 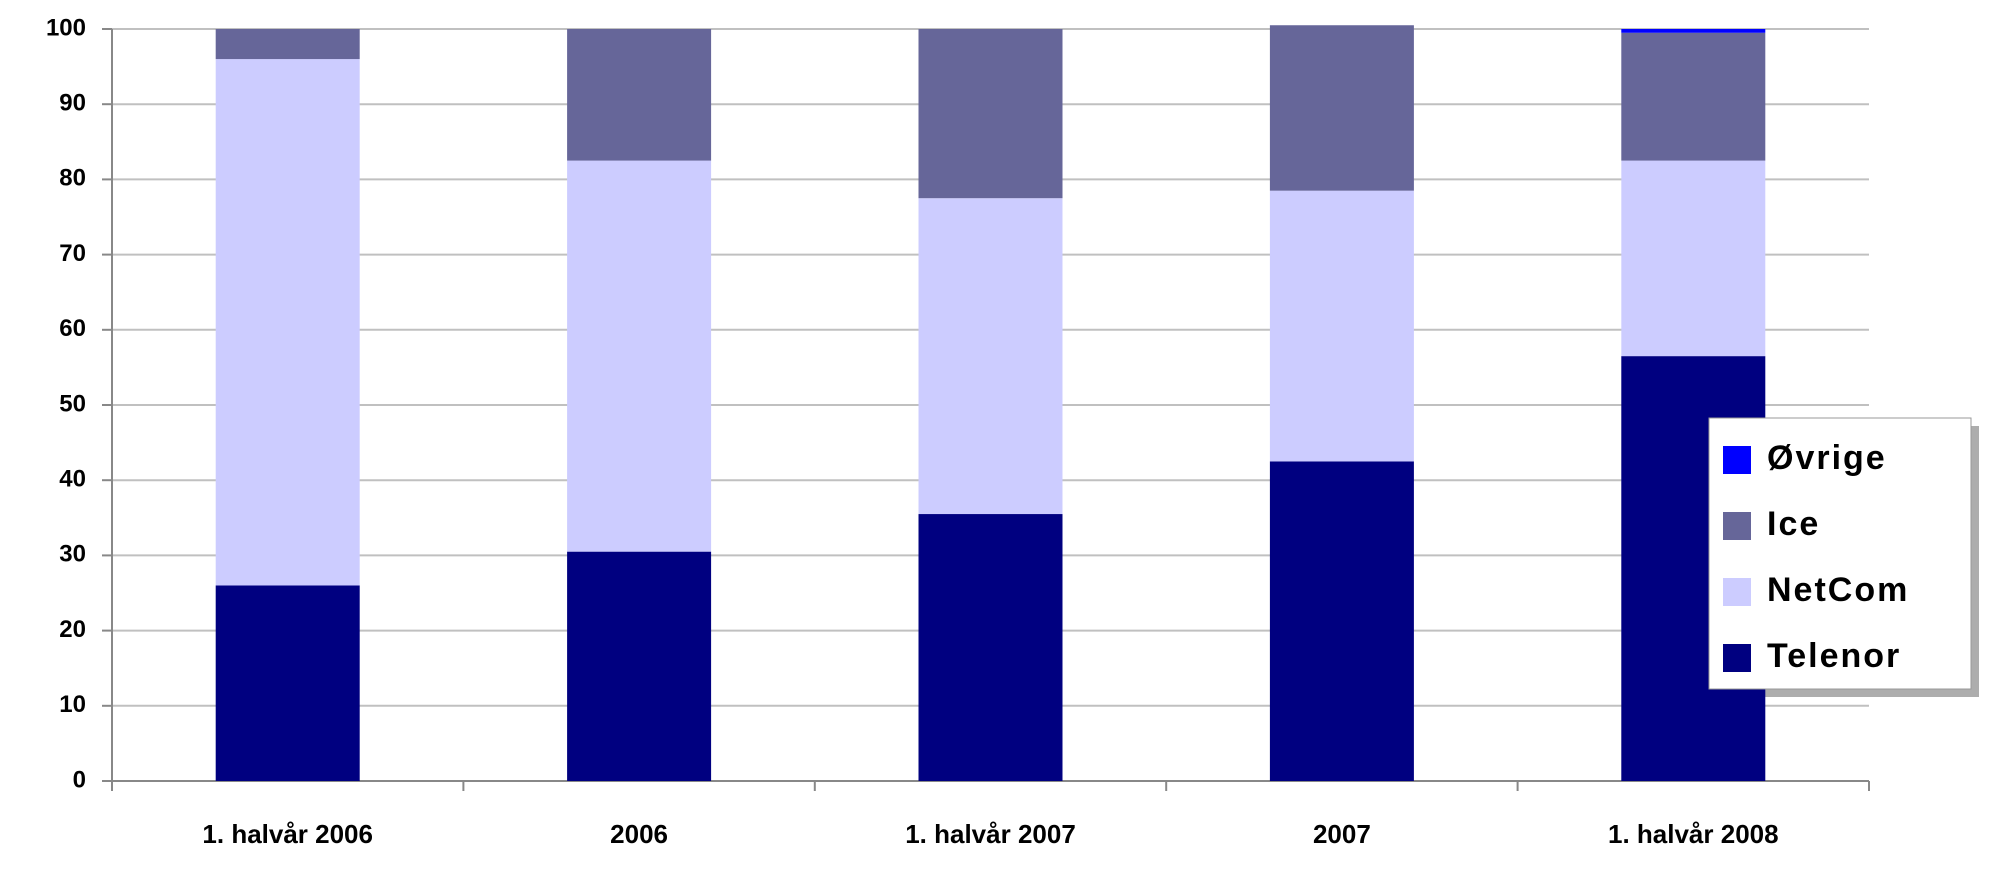 I want to click on y-tick-label: 70, so click(x=72, y=253).